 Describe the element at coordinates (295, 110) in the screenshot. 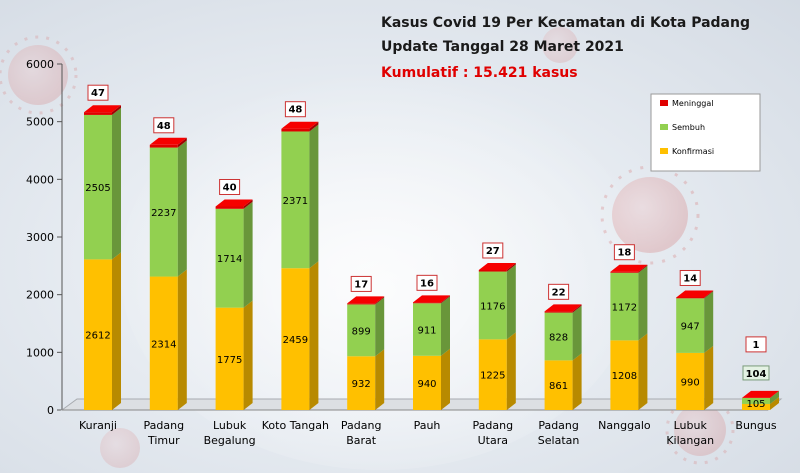

I see `data-label-meninggal: 48` at that location.